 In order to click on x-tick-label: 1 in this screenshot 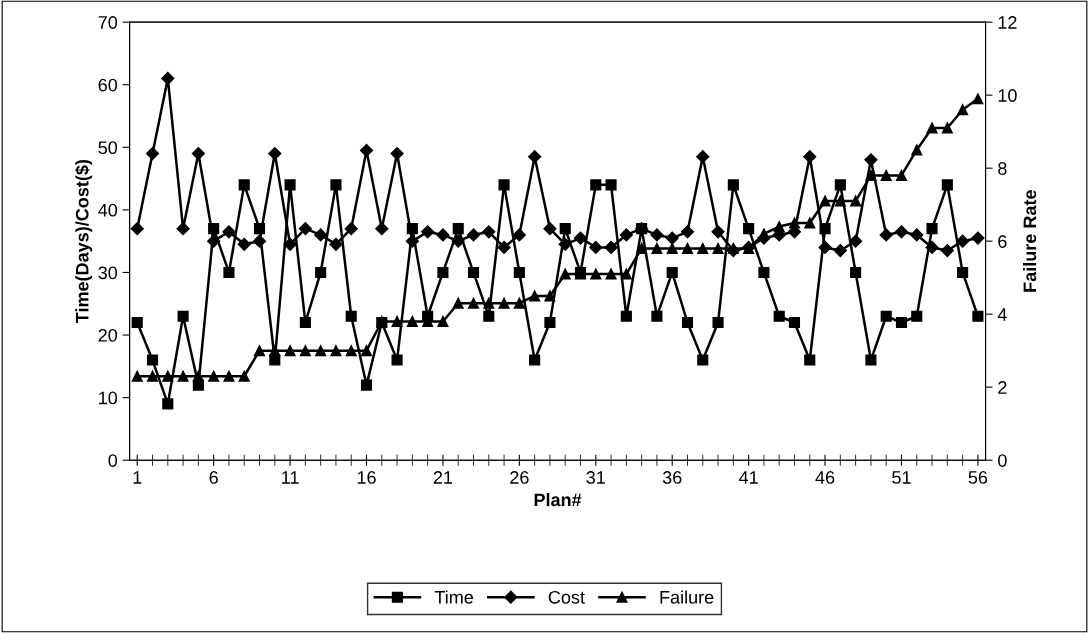, I will do `click(137, 477)`.